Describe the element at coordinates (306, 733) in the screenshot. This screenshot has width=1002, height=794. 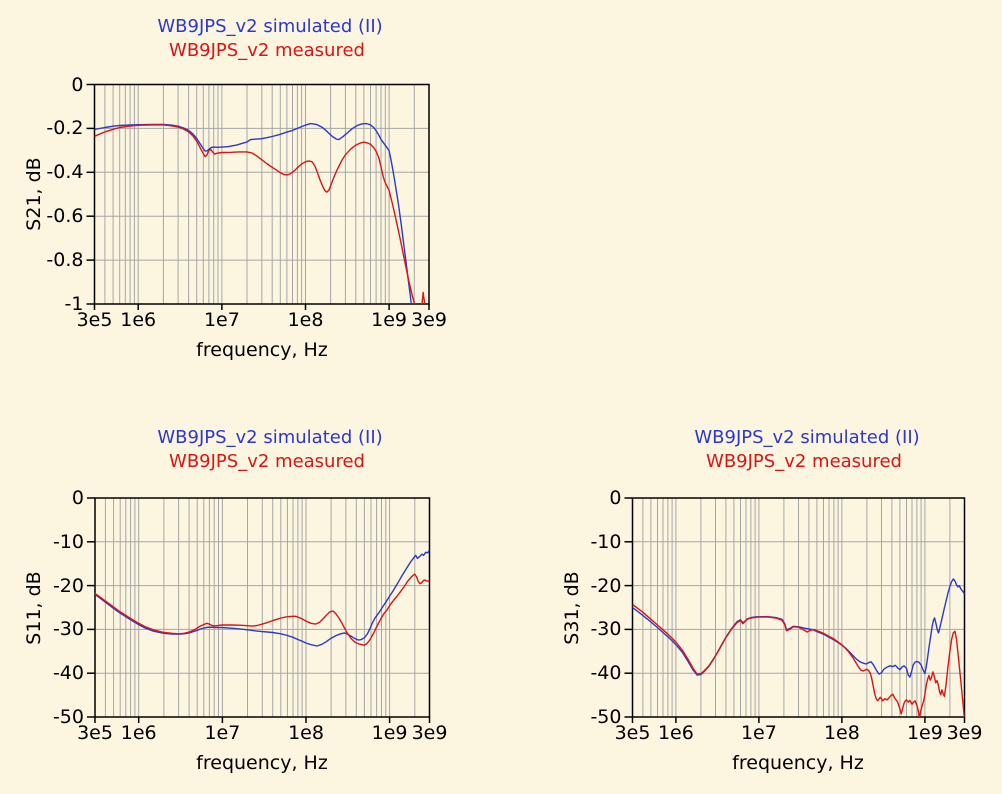
I see `s11-x-tick-1e8: 1e8` at that location.